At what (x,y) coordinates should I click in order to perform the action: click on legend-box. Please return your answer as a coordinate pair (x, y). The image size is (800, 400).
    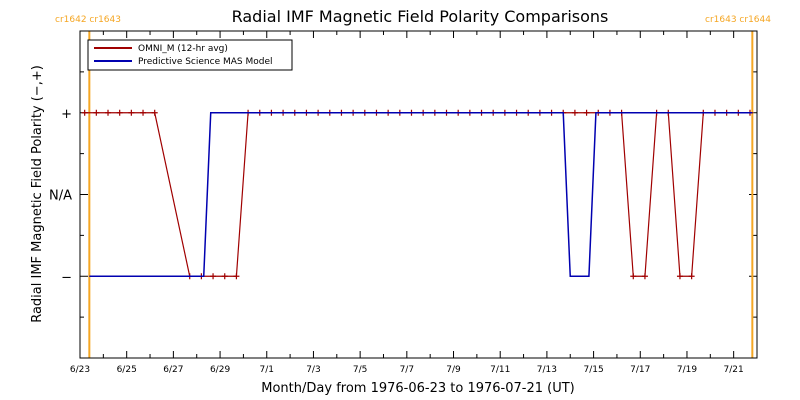
    Looking at the image, I should click on (190, 55).